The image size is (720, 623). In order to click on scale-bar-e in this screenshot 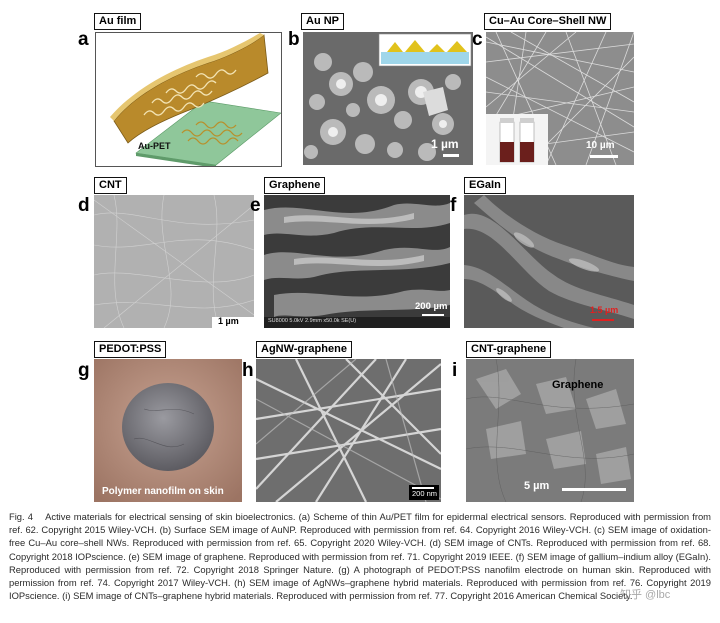, I will do `click(433, 315)`.